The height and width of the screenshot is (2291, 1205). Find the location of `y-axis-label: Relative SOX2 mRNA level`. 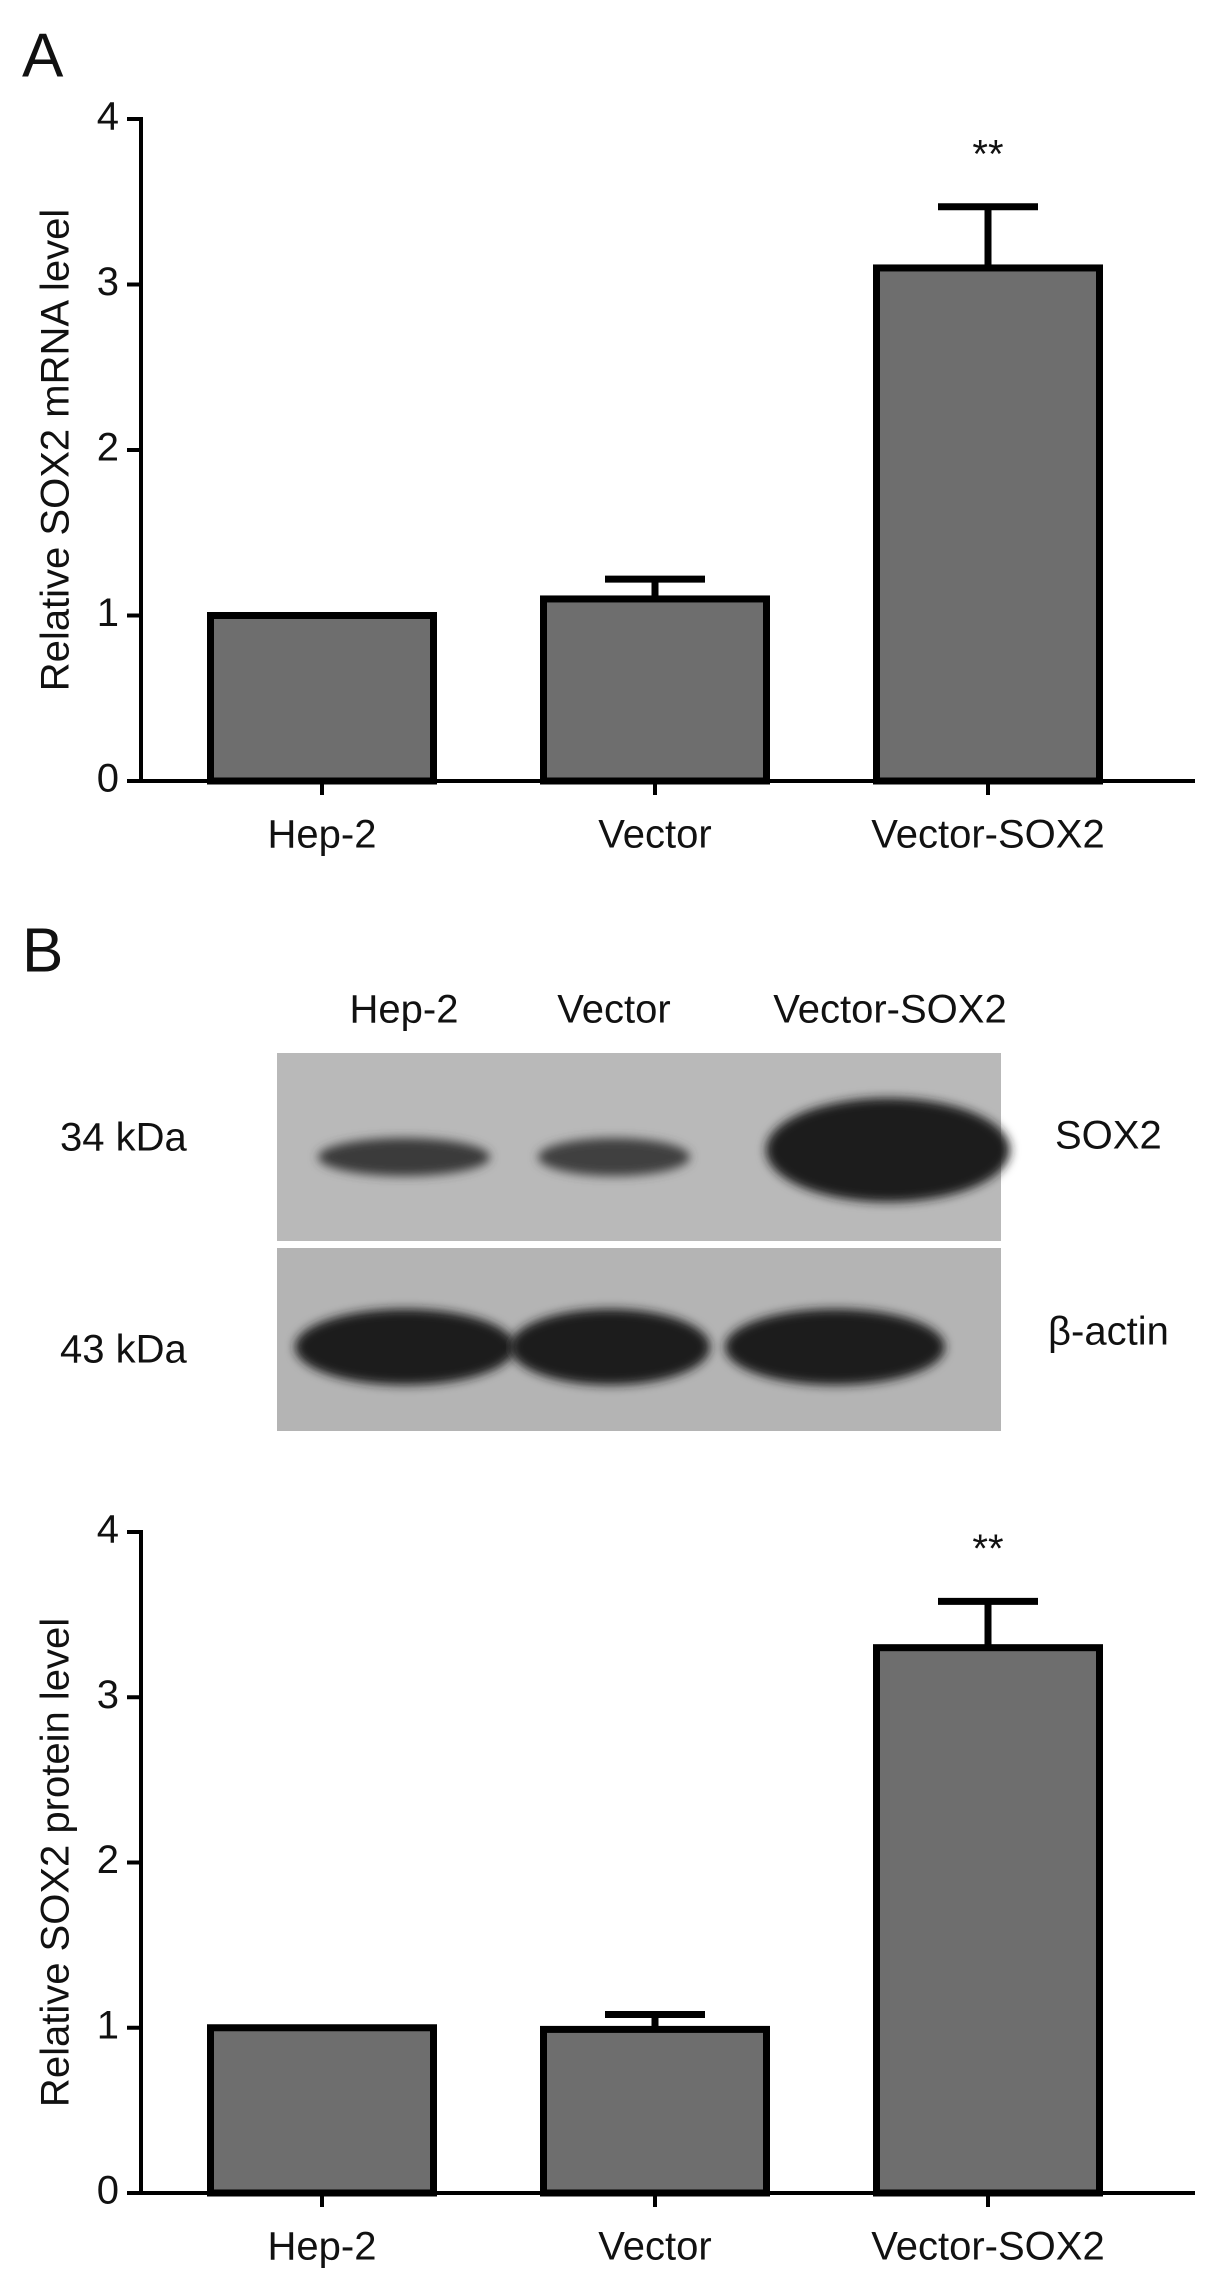

y-axis-label: Relative SOX2 mRNA level is located at coordinates (56, 450).